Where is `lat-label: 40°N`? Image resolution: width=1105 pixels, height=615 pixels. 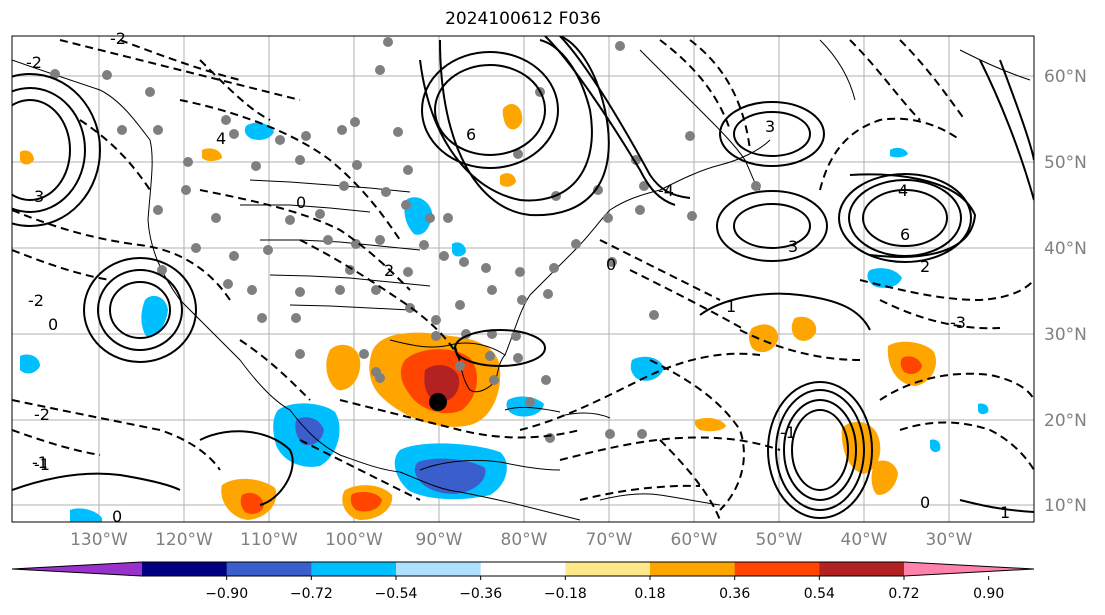
lat-label: 40°N is located at coordinates (1065, 249).